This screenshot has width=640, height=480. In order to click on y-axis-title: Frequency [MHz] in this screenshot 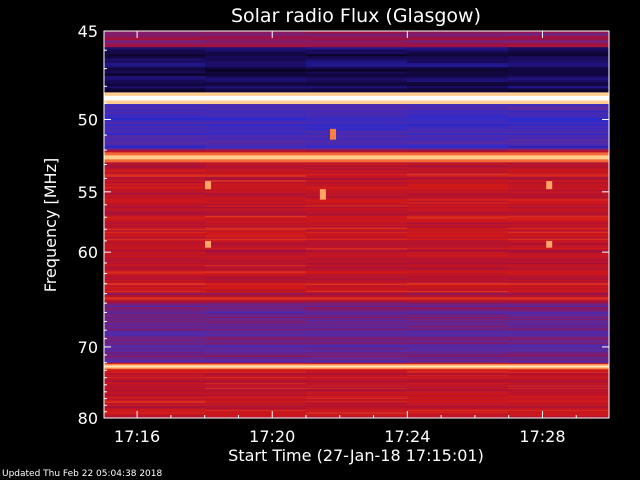, I will do `click(50, 225)`.